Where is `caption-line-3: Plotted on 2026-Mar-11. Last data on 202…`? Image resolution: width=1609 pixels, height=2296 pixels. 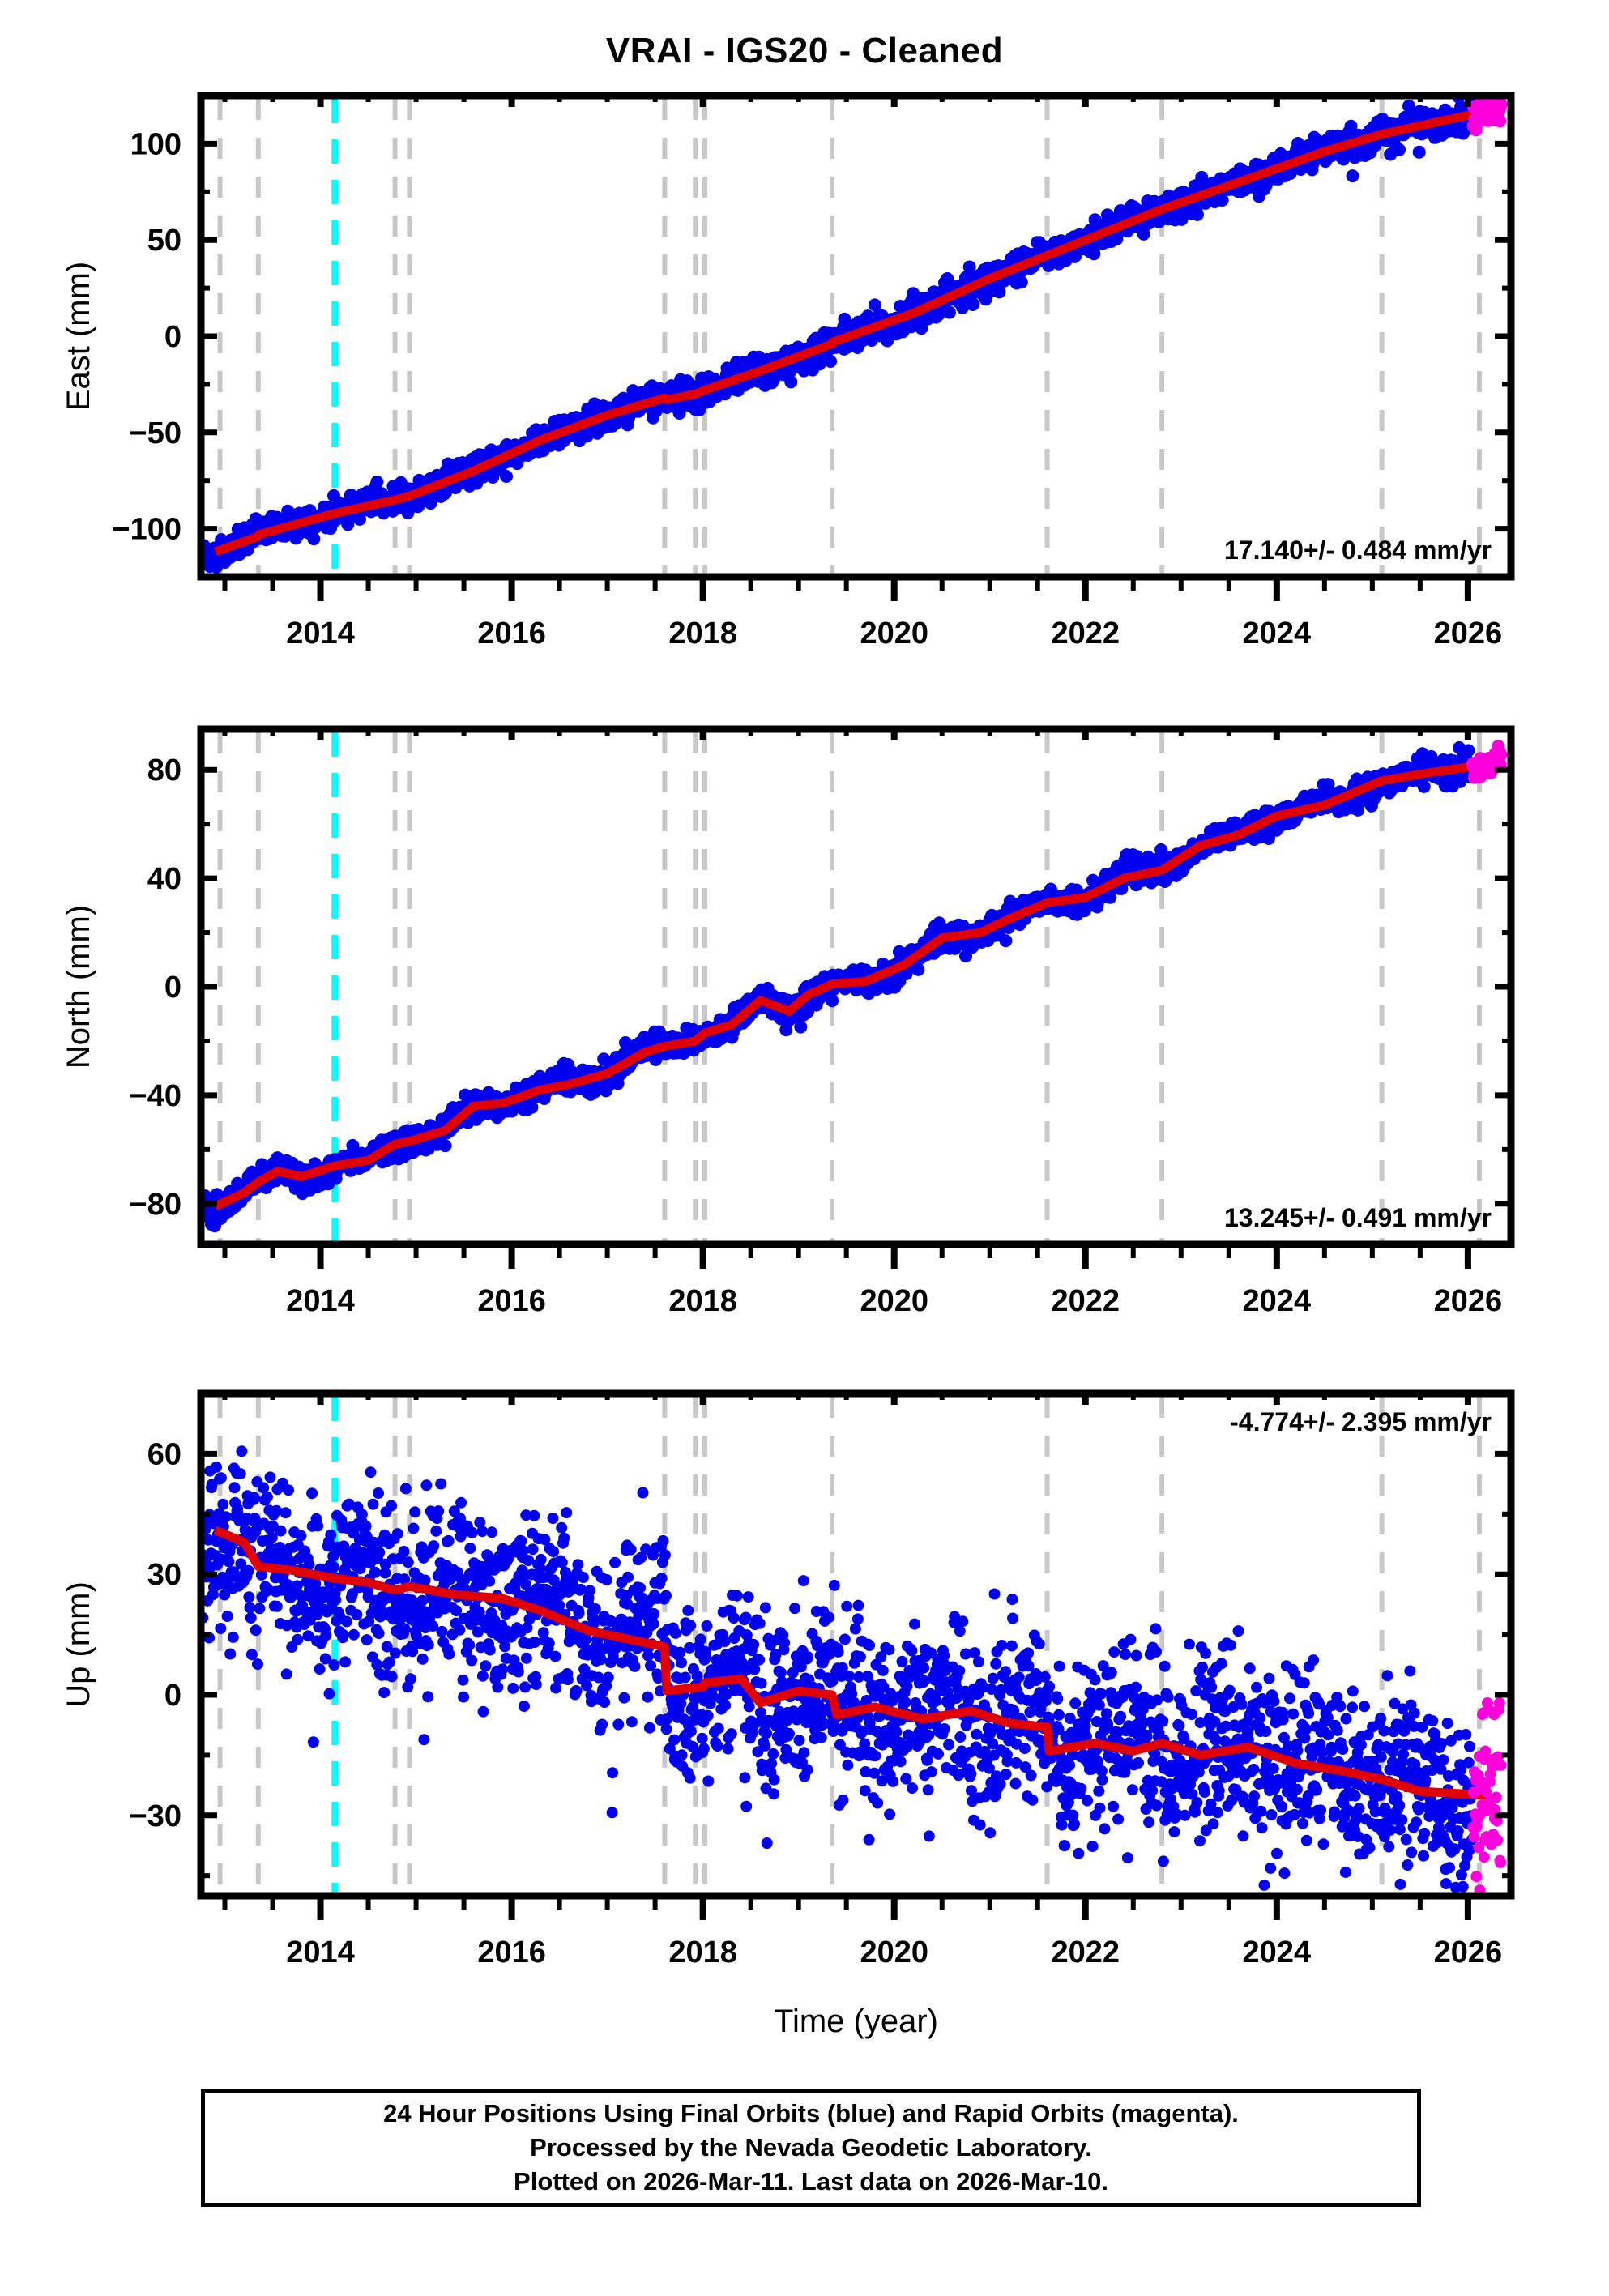 caption-line-3: Plotted on 2026-Mar-11. Last data on 202… is located at coordinates (811, 2181).